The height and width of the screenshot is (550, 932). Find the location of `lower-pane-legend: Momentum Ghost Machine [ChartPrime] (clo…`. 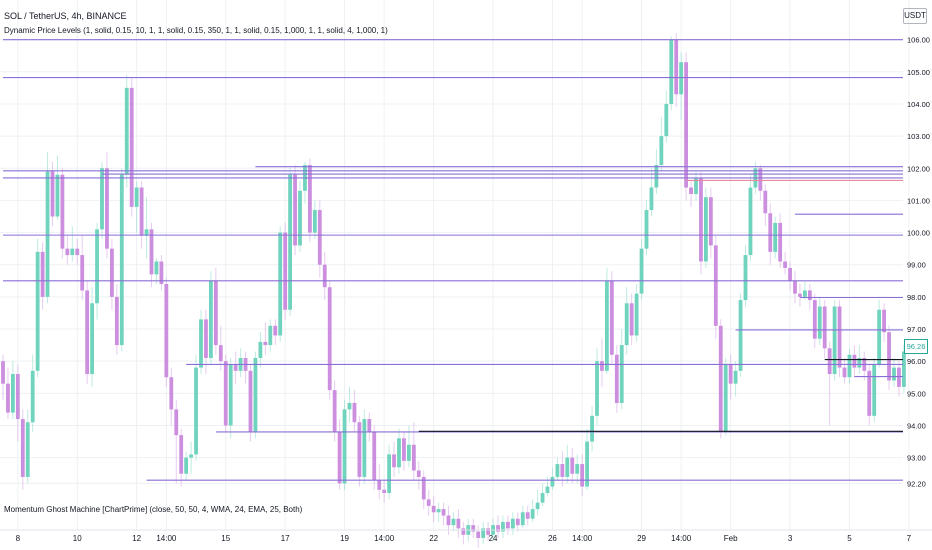

lower-pane-legend: Momentum Ghost Machine [ChartPrime] (clo… is located at coordinates (153, 509).